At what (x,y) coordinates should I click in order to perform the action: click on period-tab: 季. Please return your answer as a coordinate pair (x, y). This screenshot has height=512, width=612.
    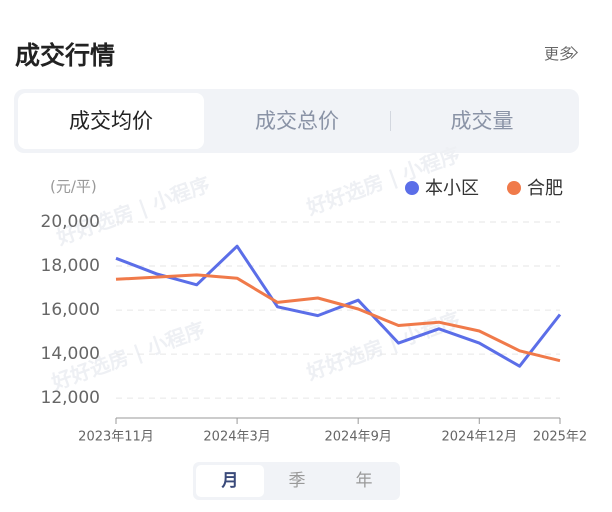
    Looking at the image, I should click on (297, 481).